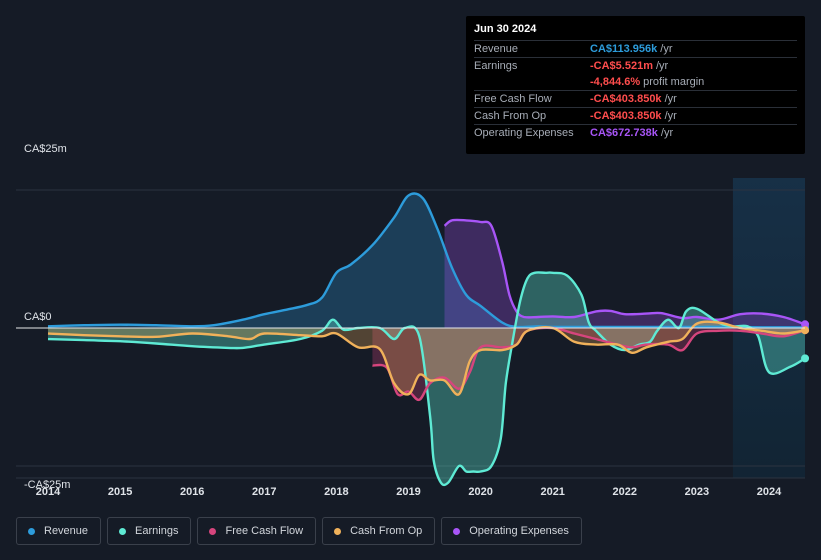 Image resolution: width=821 pixels, height=560 pixels. Describe the element at coordinates (264, 531) in the screenshot. I see `legend-label: Free Cash Flow` at that location.